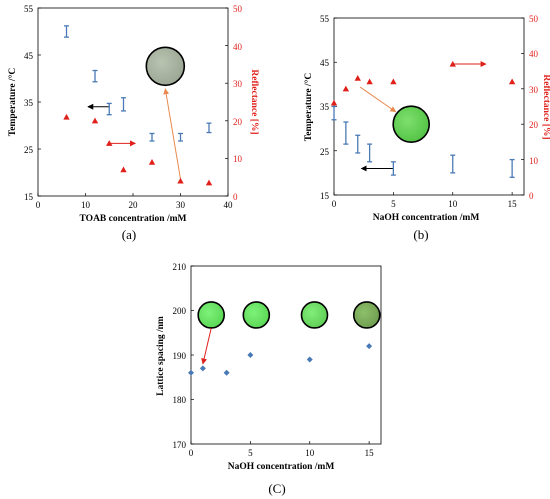 The width and height of the screenshot is (550, 499). I want to click on panel-a-y2-tick: 40, so click(238, 47).